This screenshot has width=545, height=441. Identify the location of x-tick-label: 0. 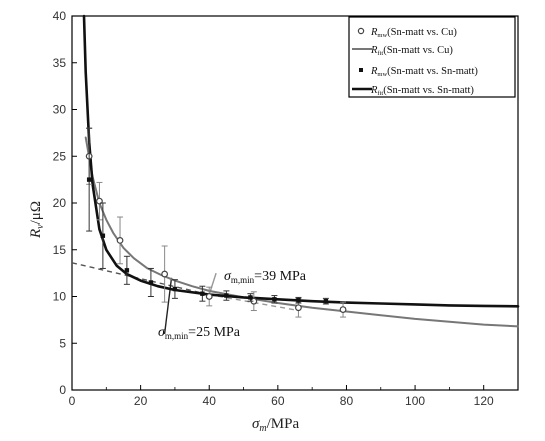
(72, 401).